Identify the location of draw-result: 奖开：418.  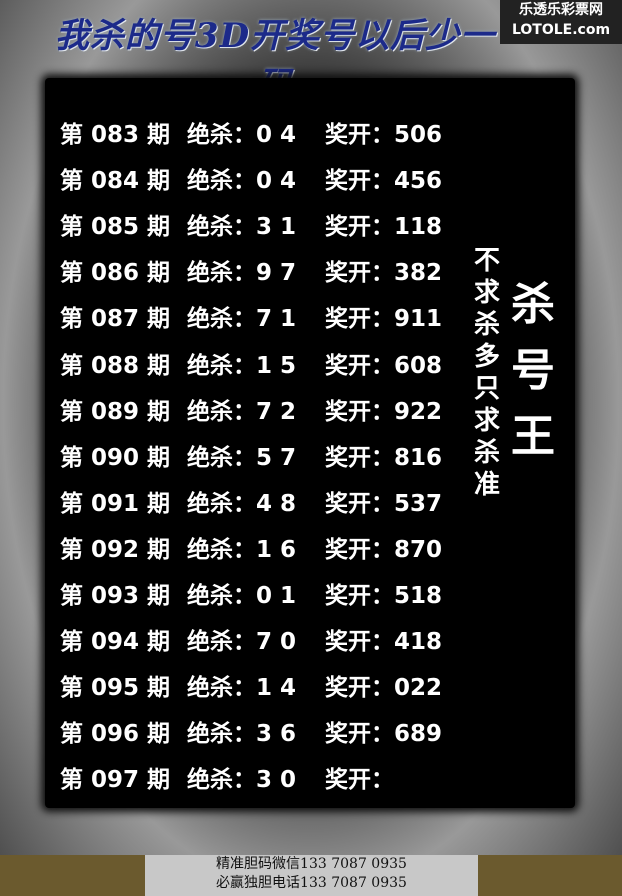
(384, 642).